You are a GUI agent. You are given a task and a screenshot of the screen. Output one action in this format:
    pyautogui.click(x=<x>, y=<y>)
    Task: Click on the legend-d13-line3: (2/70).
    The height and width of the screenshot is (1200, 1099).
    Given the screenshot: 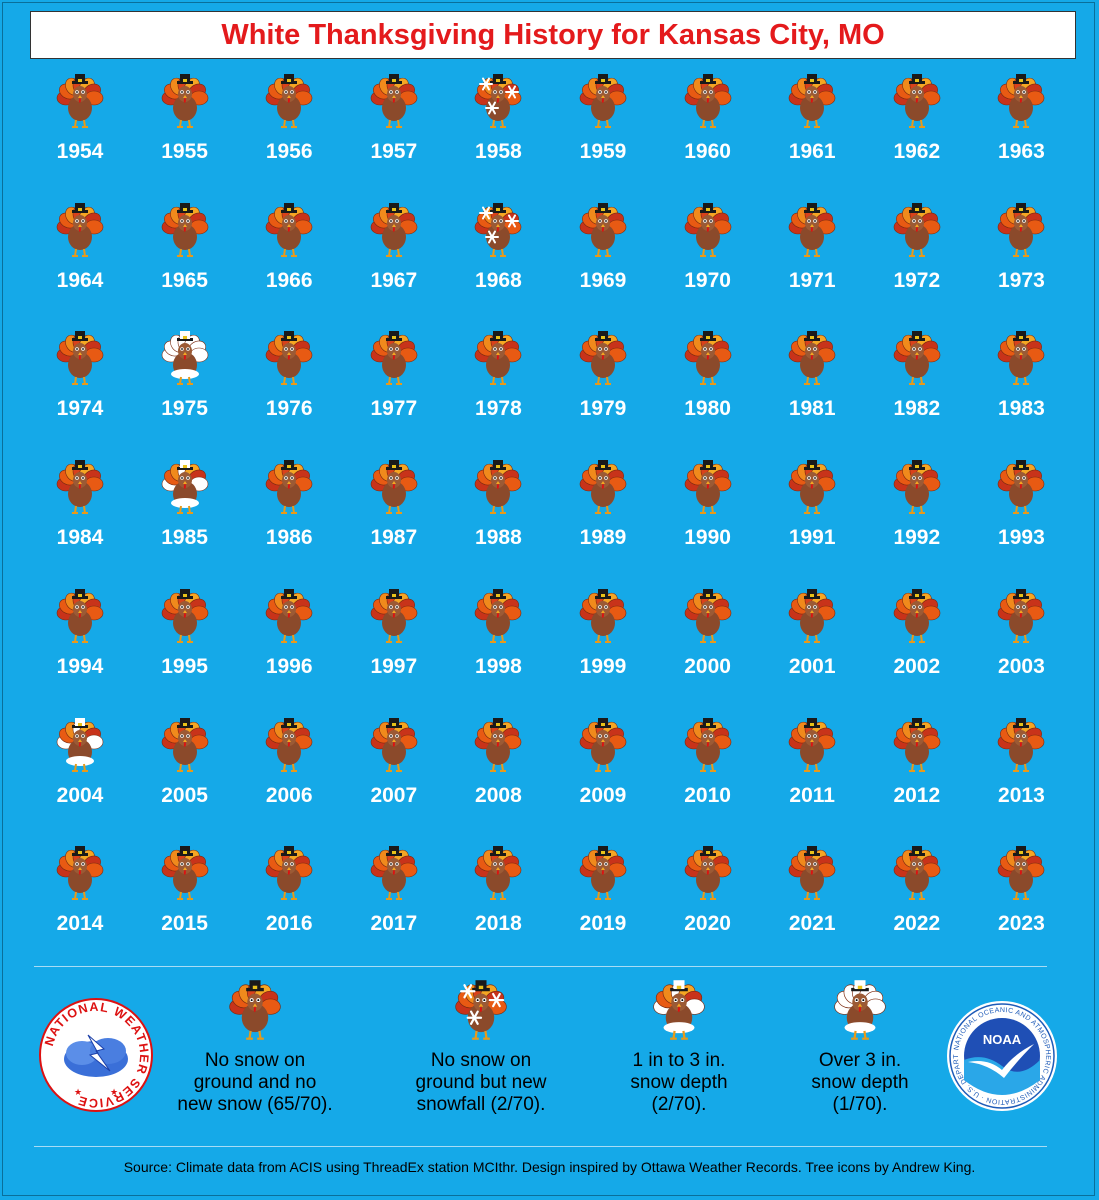 What is the action you would take?
    pyautogui.click(x=679, y=1104)
    